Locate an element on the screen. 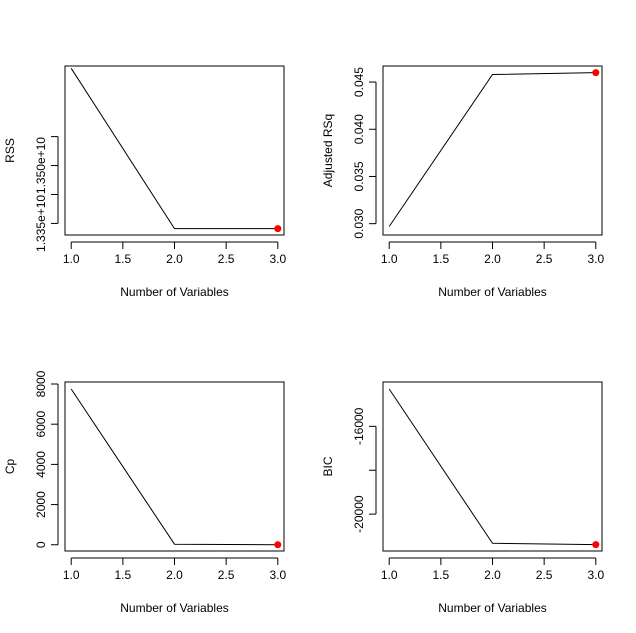 The height and width of the screenshot is (633, 636). y-tick-label: 8000 is located at coordinates (41, 383).